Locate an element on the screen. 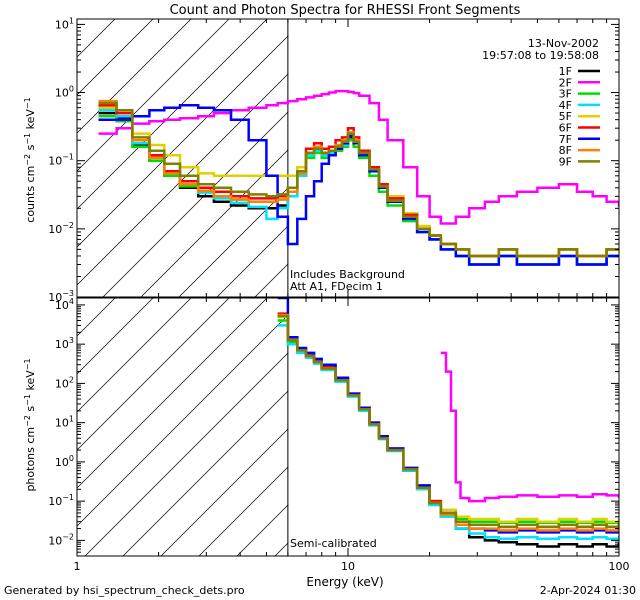 This screenshot has width=640, height=600. y-tick-label-bottom-4: 10² is located at coordinates (64, 382).